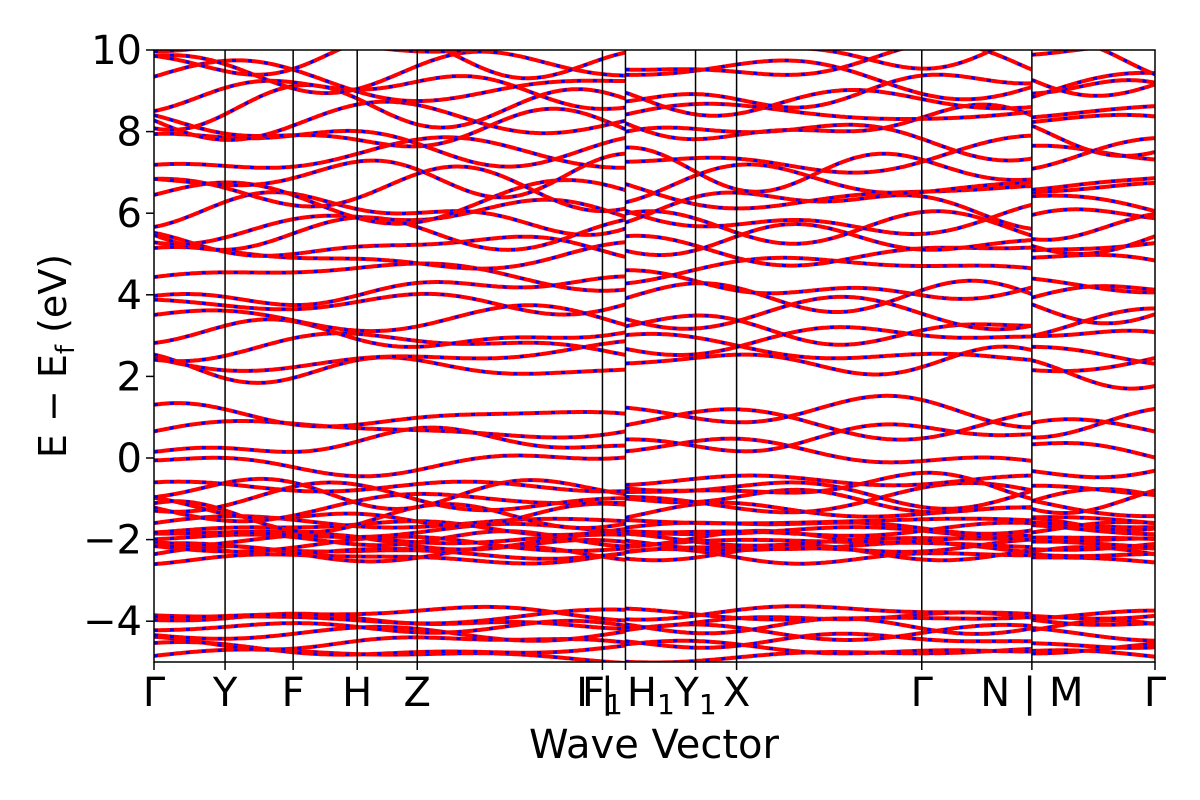 The width and height of the screenshot is (1200, 800). Describe the element at coordinates (602, 695) in the screenshot. I see `x-tick-label: F1` at that location.